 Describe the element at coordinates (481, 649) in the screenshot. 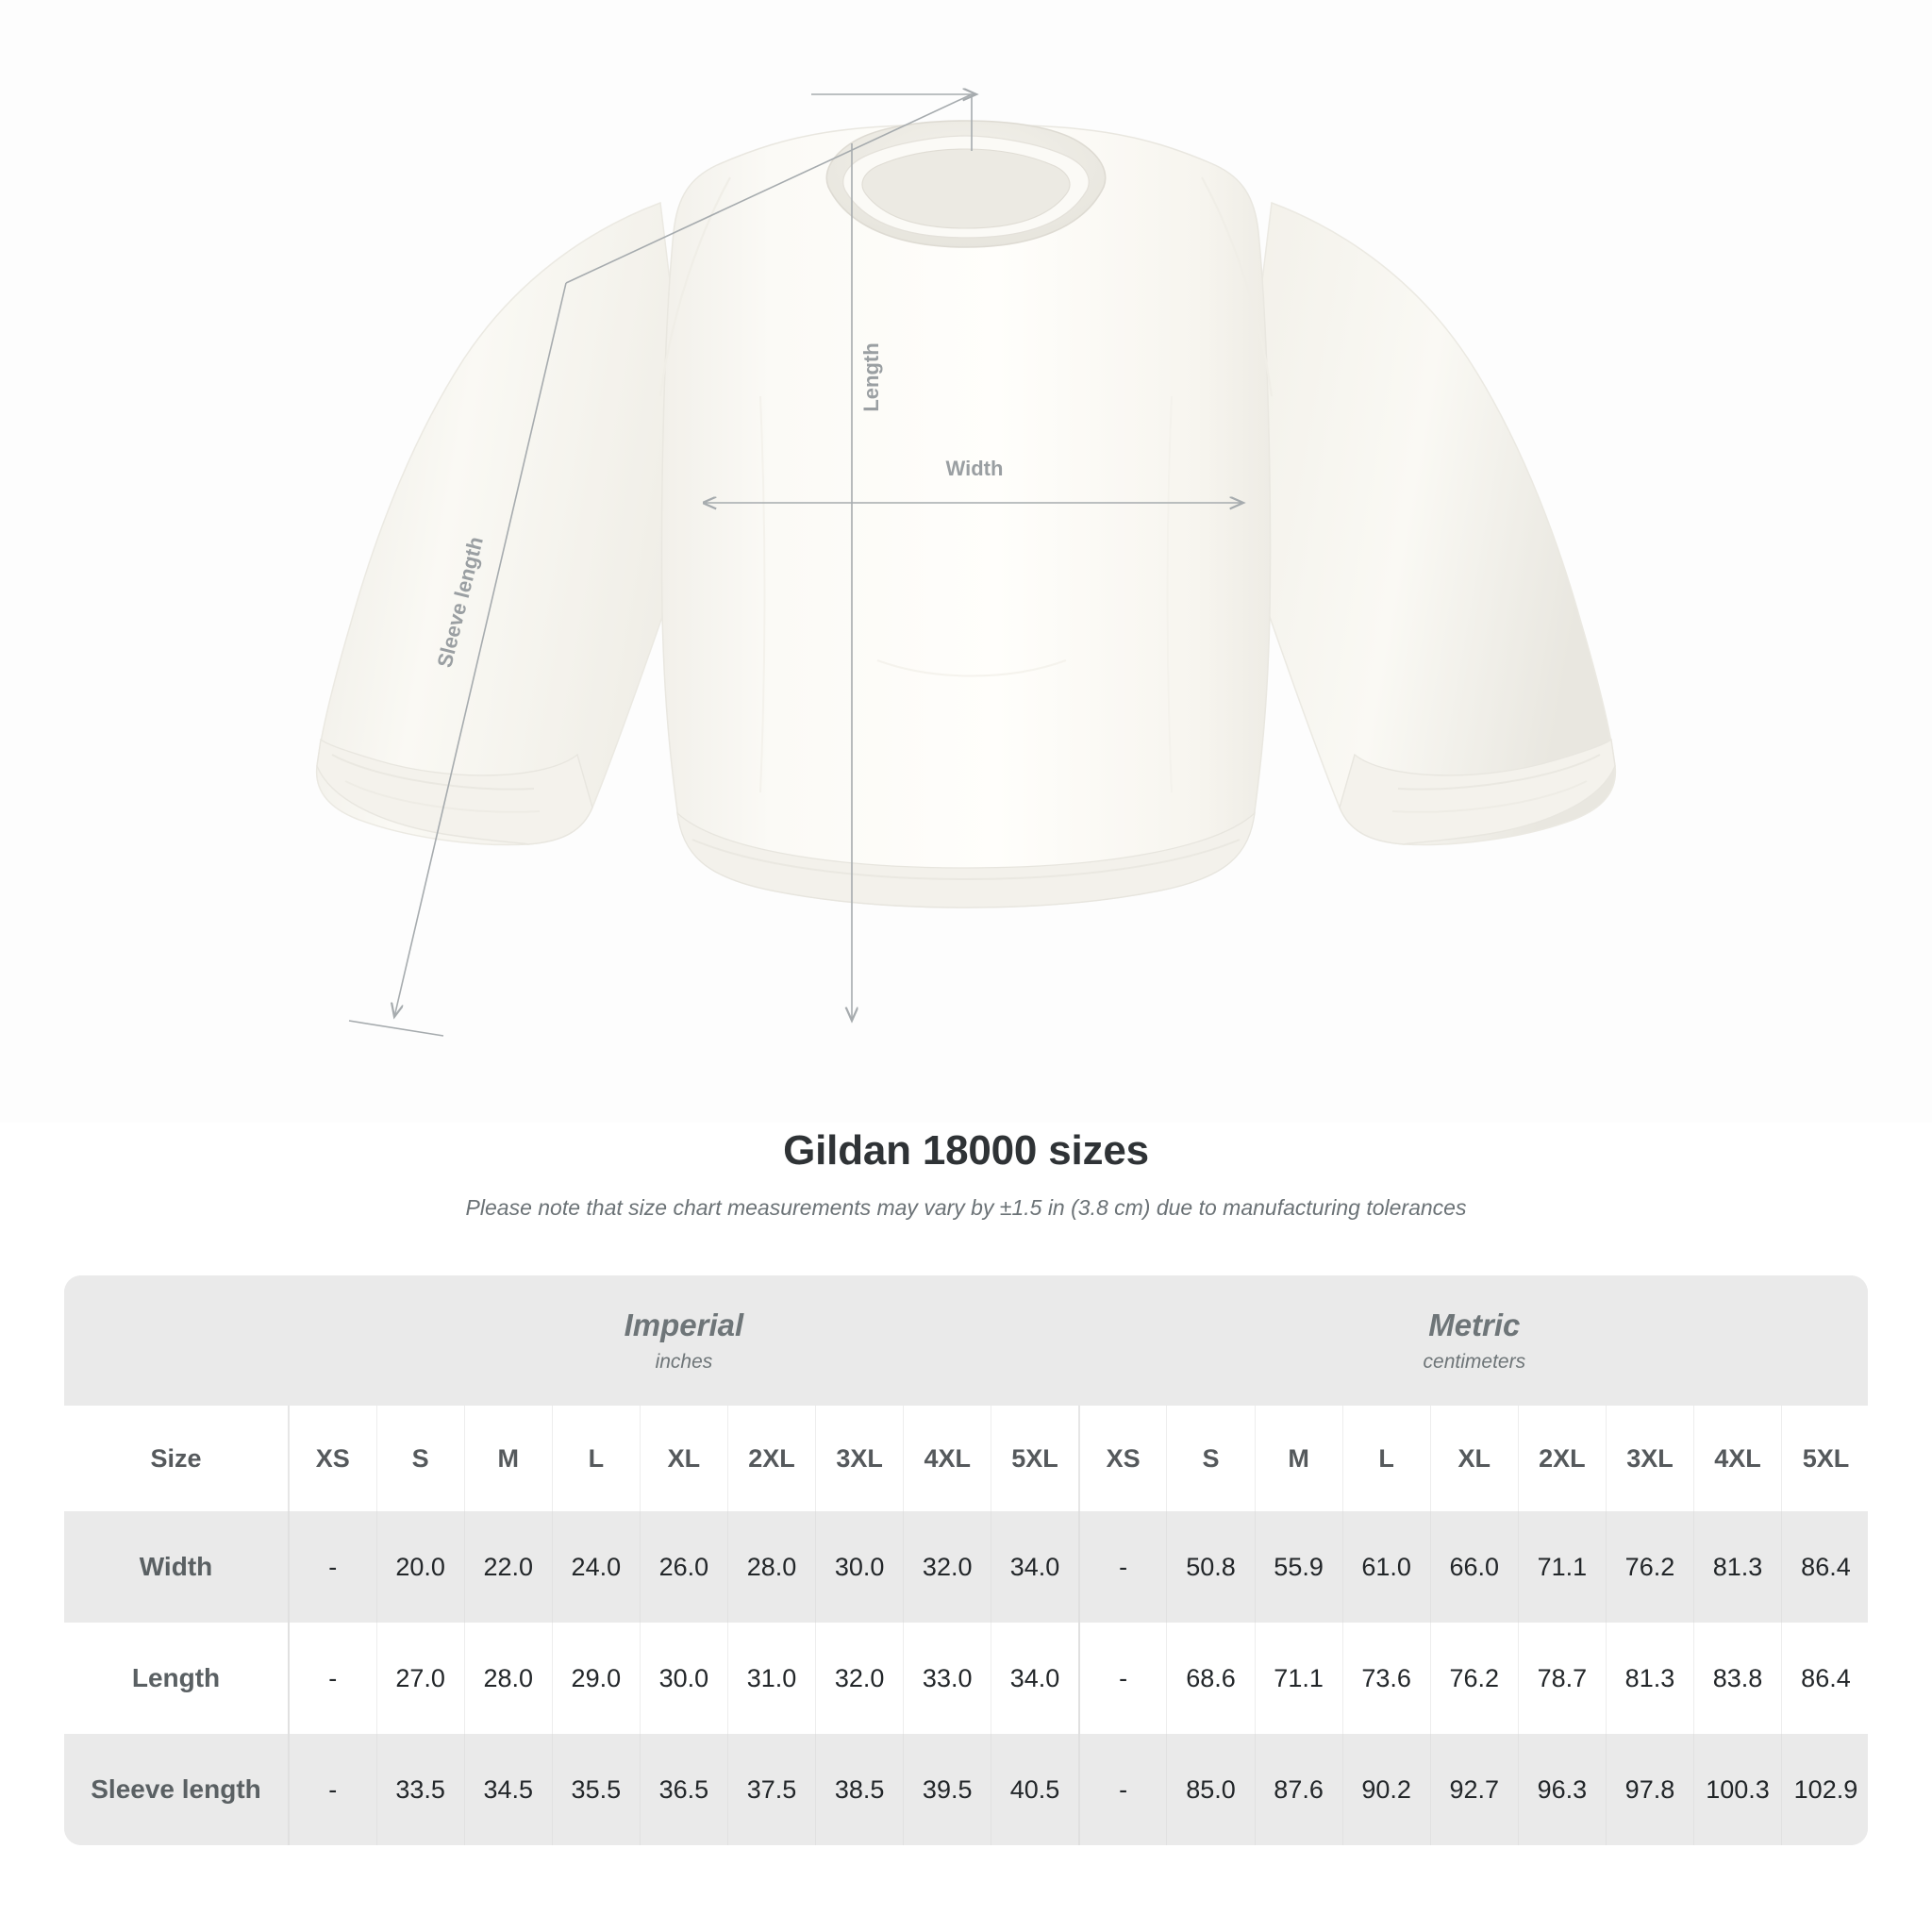

I see `sleeve-guide-lower` at that location.